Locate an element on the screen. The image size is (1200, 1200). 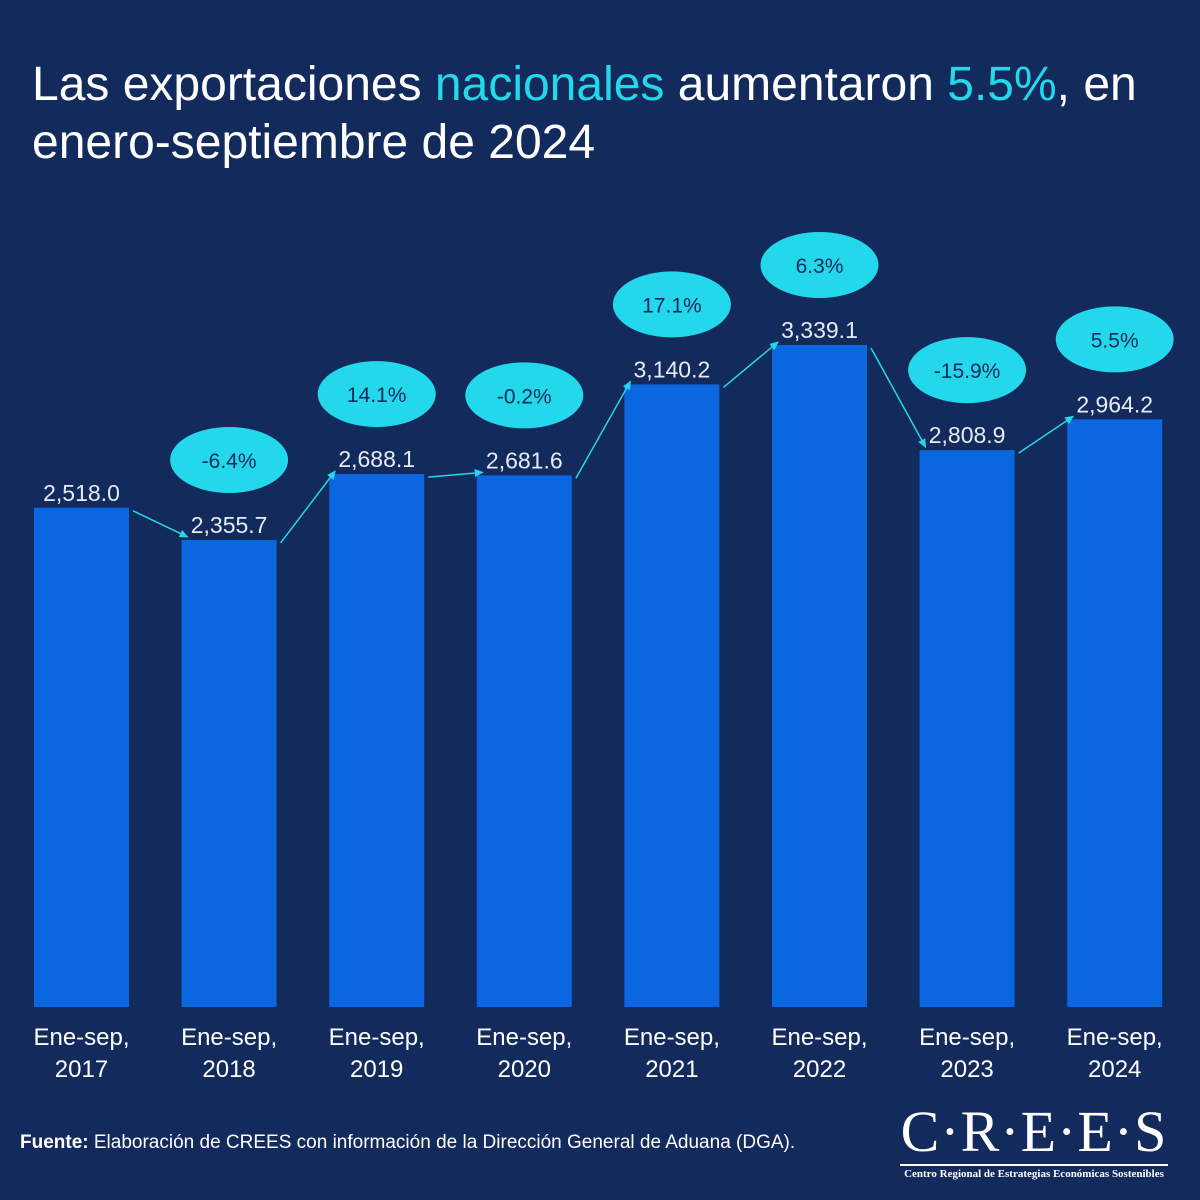
category-label-2022-line-2: 2022 is located at coordinates (819, 1069).